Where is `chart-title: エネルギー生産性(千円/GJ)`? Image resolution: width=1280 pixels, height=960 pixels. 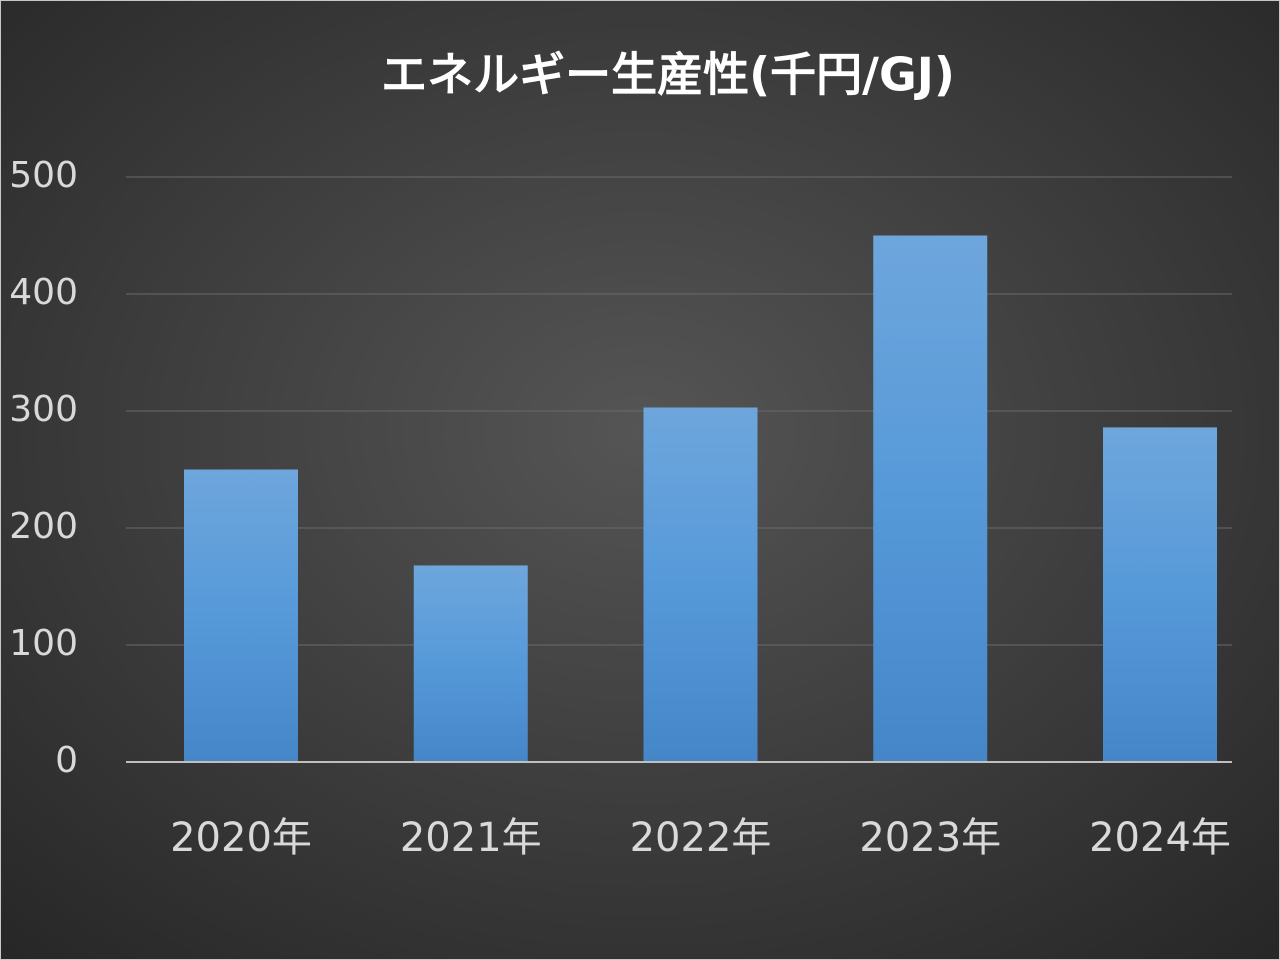 chart-title: エネルギー生産性(千円/GJ) is located at coordinates (668, 75).